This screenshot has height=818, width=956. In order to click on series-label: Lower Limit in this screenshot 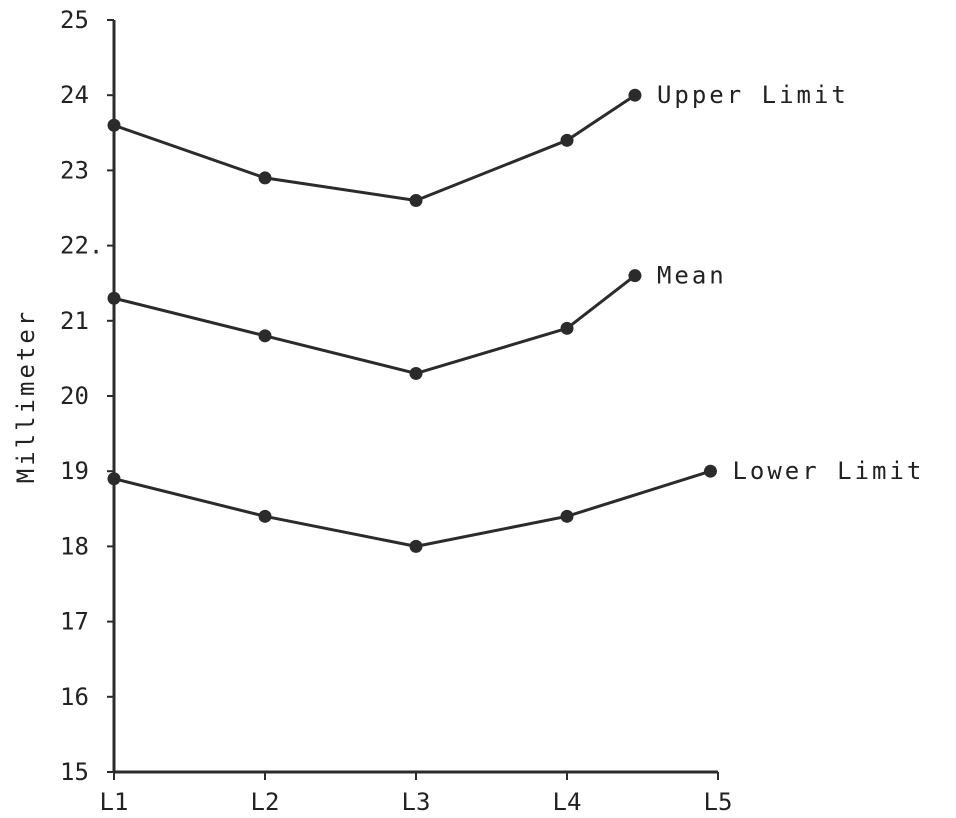, I will do `click(828, 471)`.